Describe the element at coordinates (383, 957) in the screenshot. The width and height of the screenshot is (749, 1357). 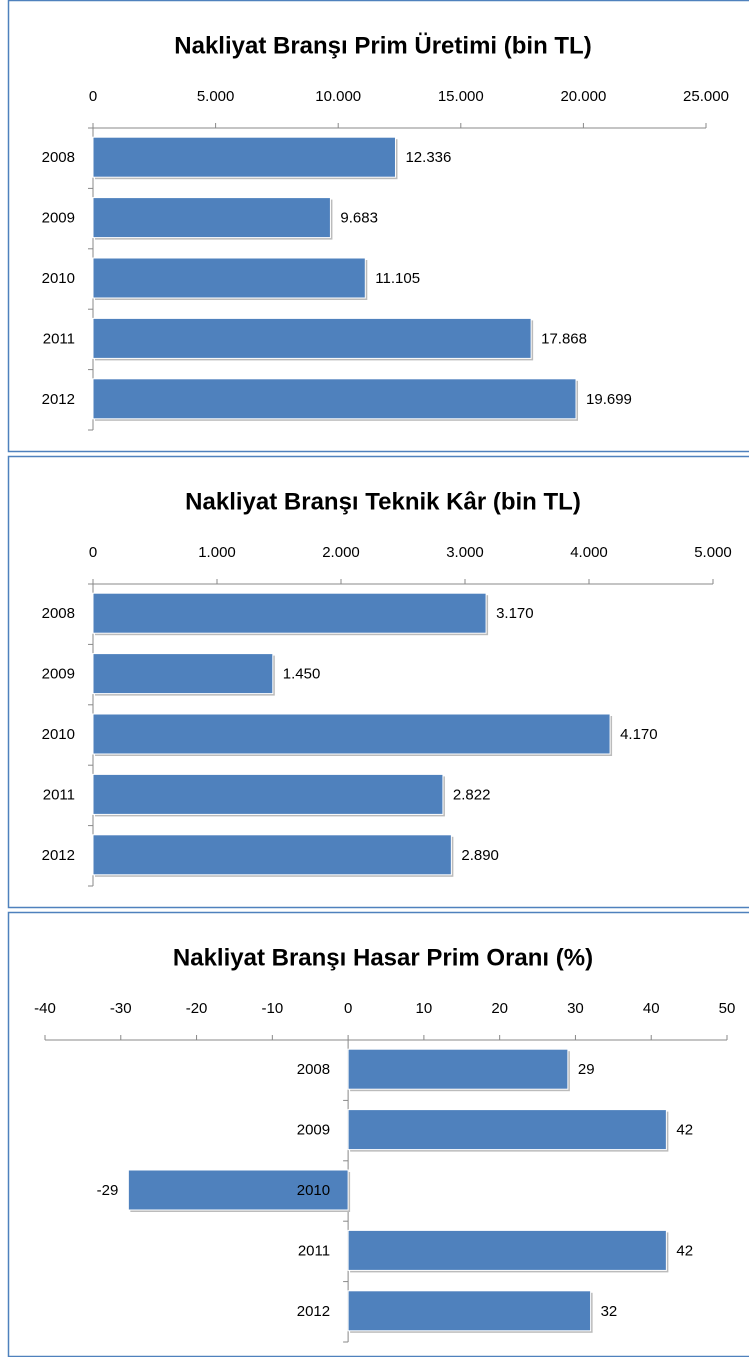
I see `chart-title: Nakliyat Branşı Hasar Prim Oranı (%)` at that location.